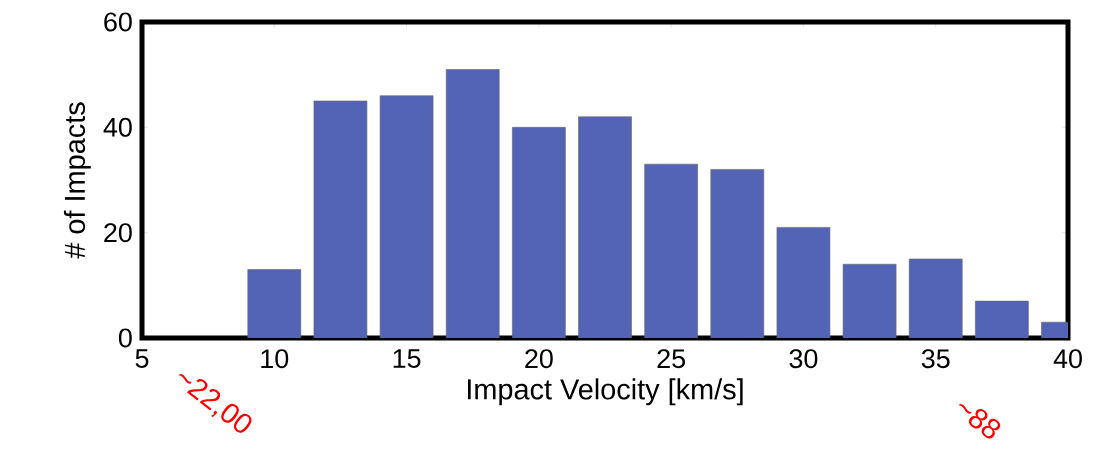  What do you see at coordinates (275, 359) in the screenshot?
I see `x-tick-label: 10` at bounding box center [275, 359].